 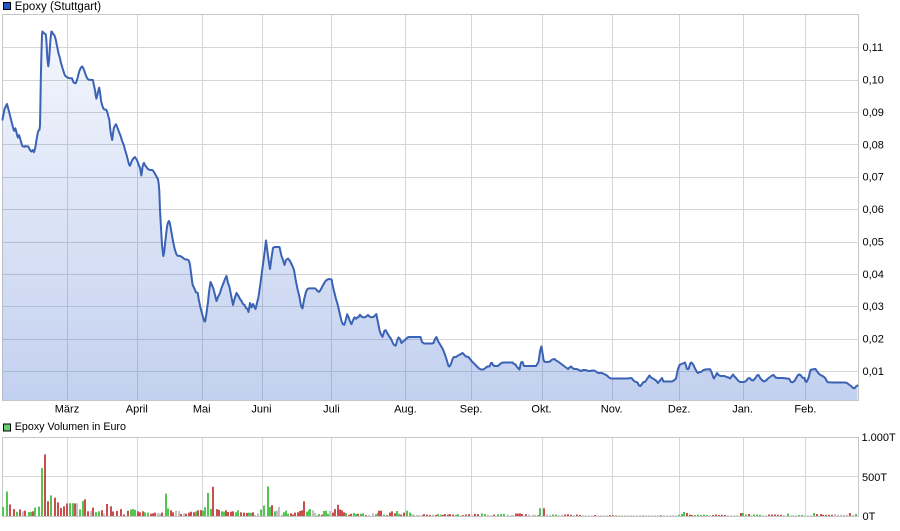 What do you see at coordinates (873, 81) in the screenshot?
I see `svg-text: 0,10` at bounding box center [873, 81].